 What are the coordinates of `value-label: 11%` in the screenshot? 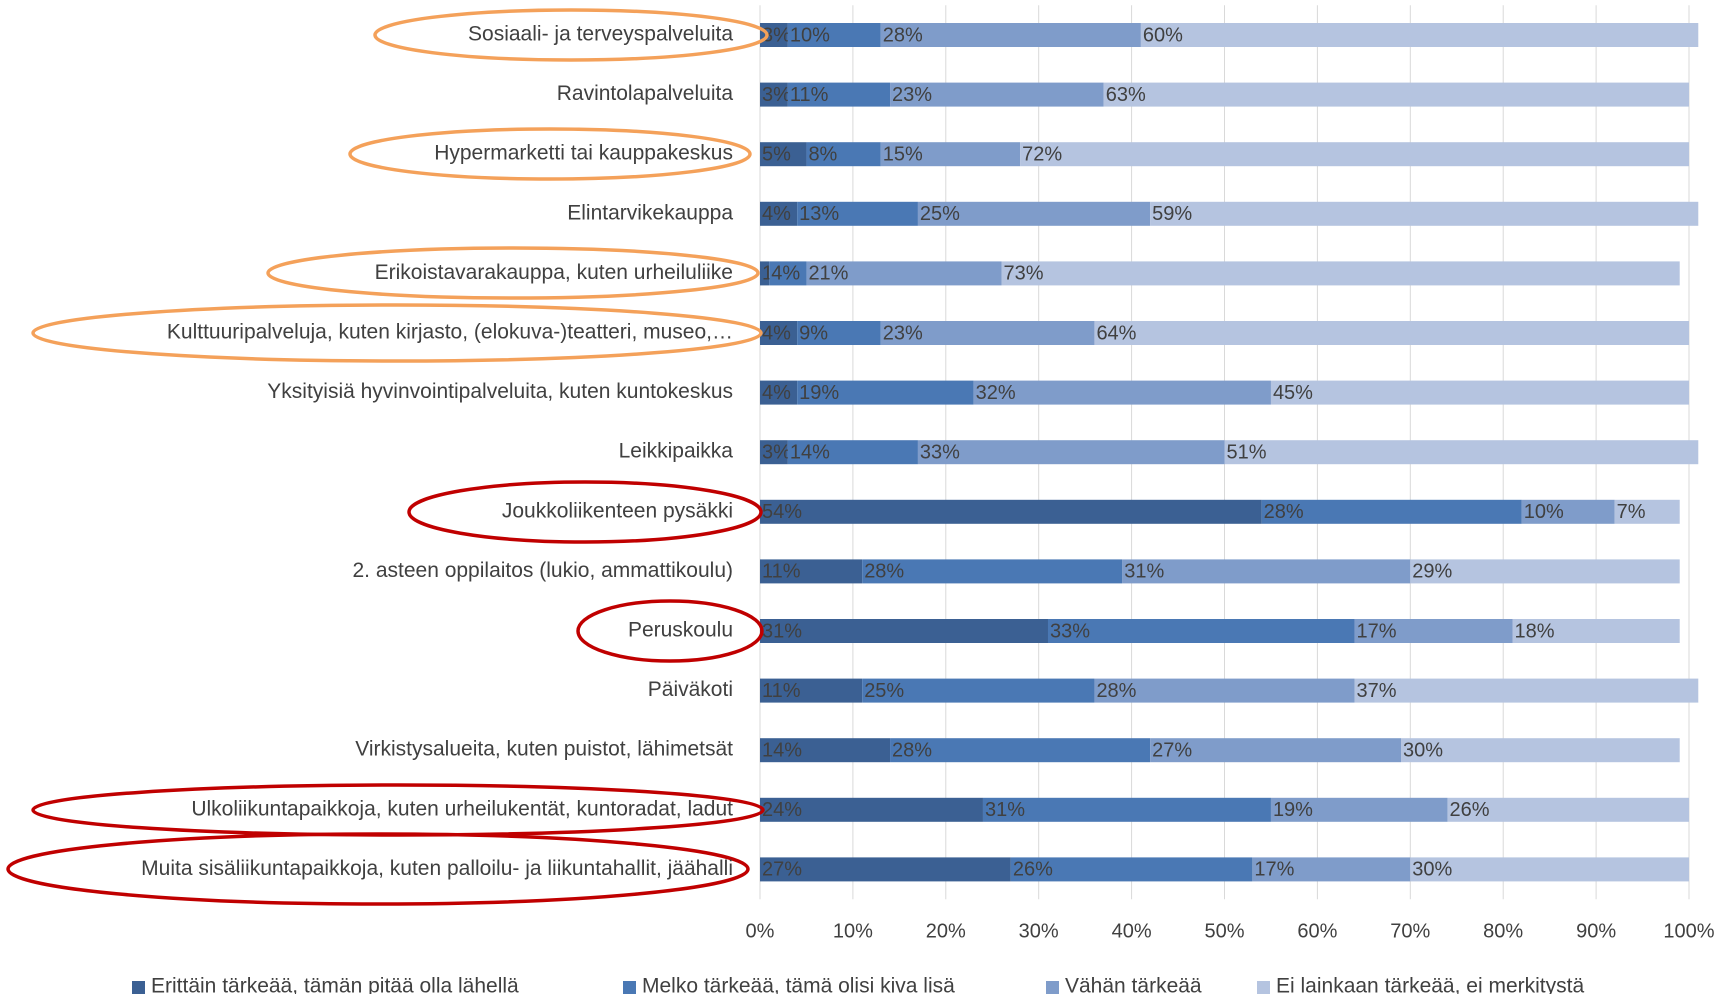 It's located at (781, 572).